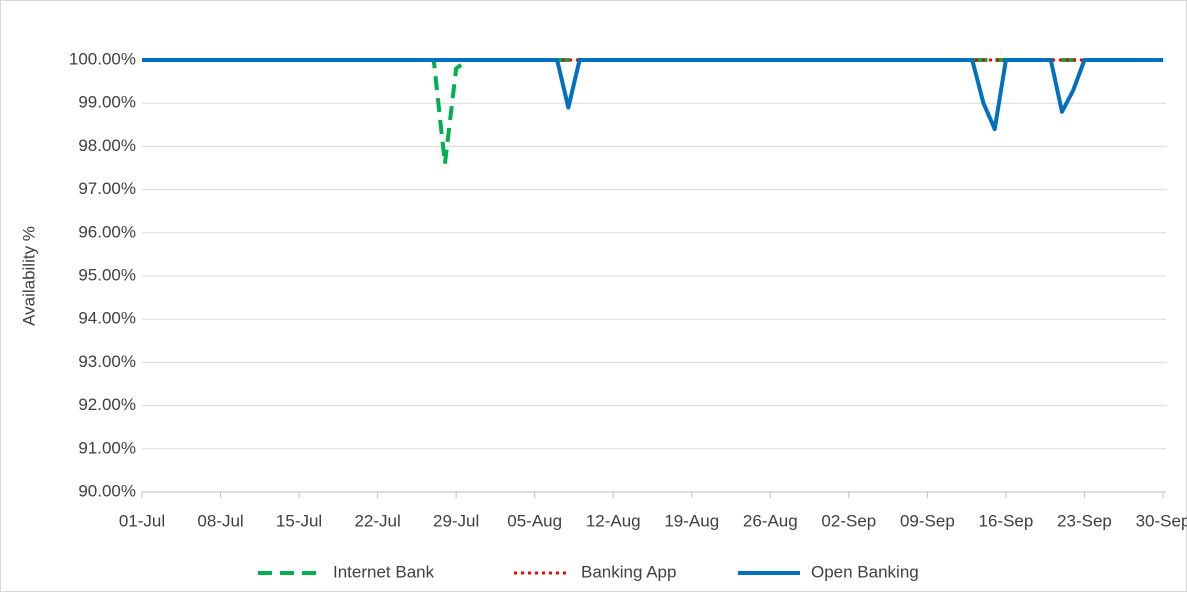 The width and height of the screenshot is (1187, 592). Describe the element at coordinates (652, 95) in the screenshot. I see `series-line` at that location.